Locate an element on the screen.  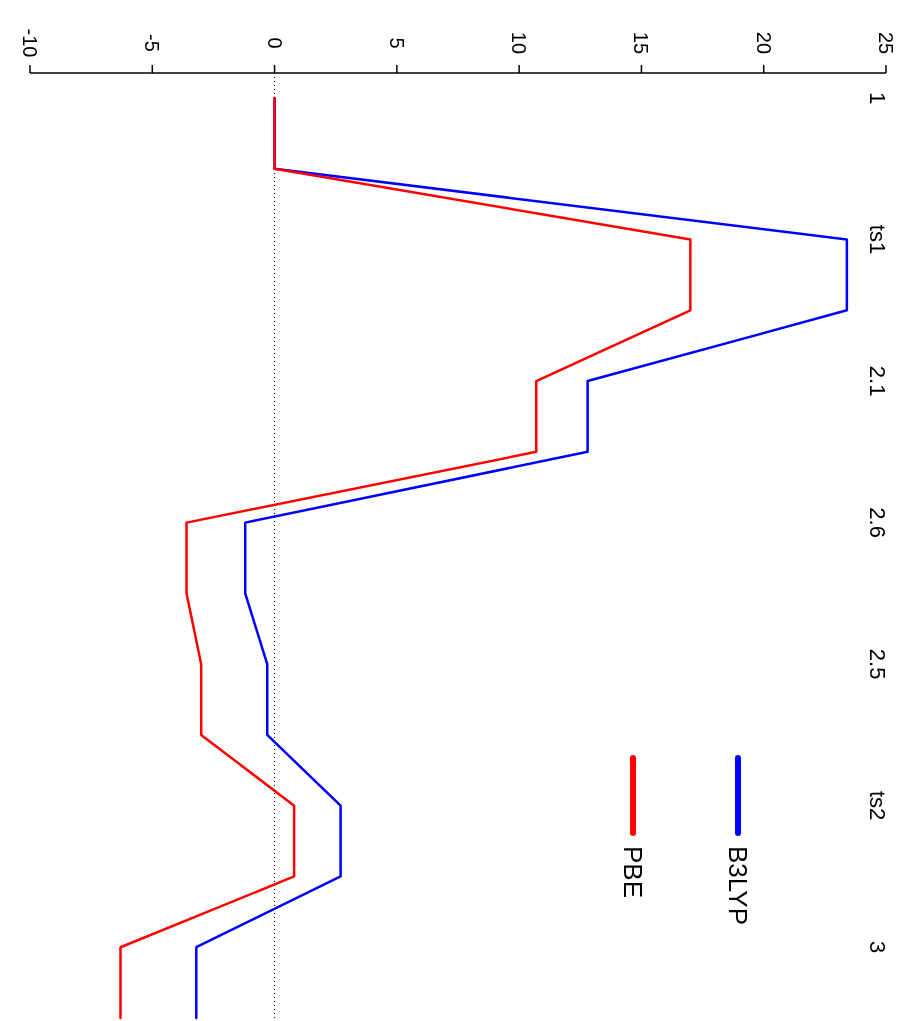
x-tick-label: 25 is located at coordinates (886, 43).